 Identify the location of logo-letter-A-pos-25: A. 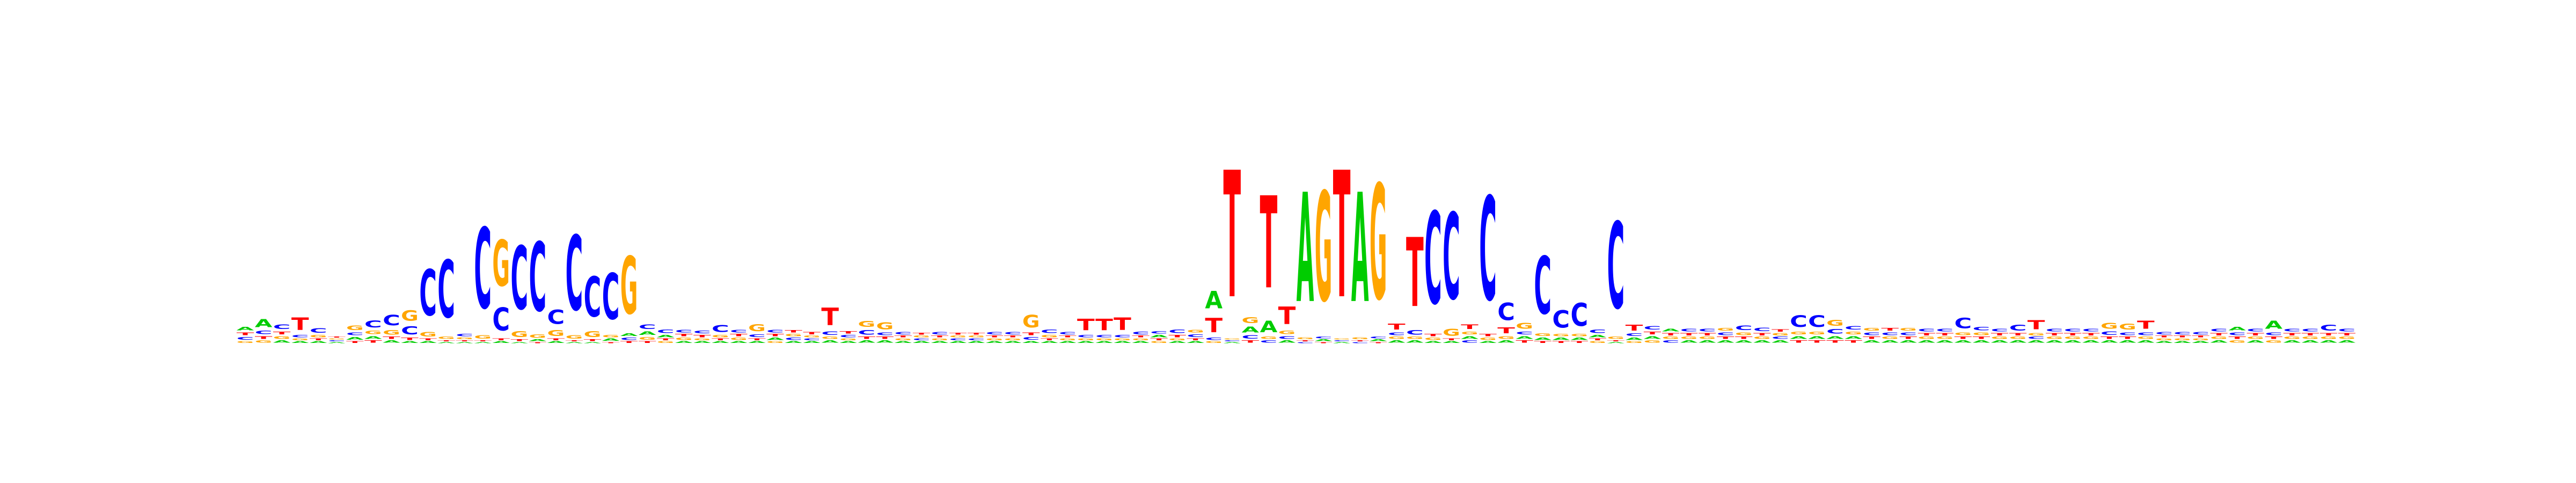
(684, 342).